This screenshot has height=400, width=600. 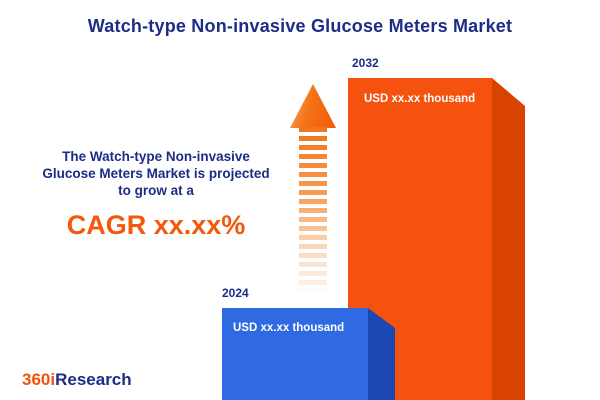 I want to click on brand-logo: 360iResearch, so click(x=77, y=380).